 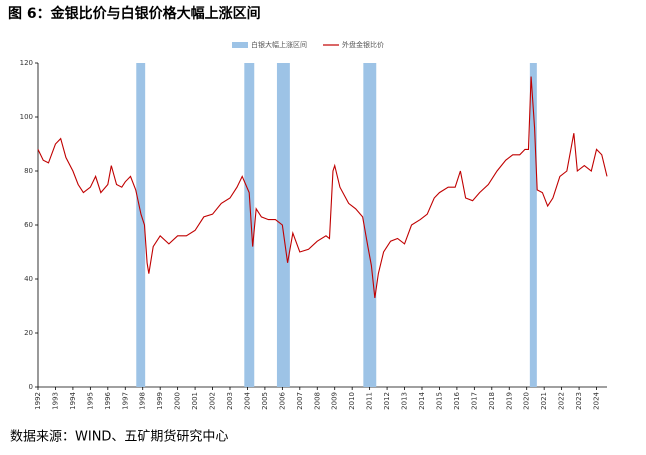 What do you see at coordinates (282, 400) in the screenshot?
I see `x-tick-label: 2006` at bounding box center [282, 400].